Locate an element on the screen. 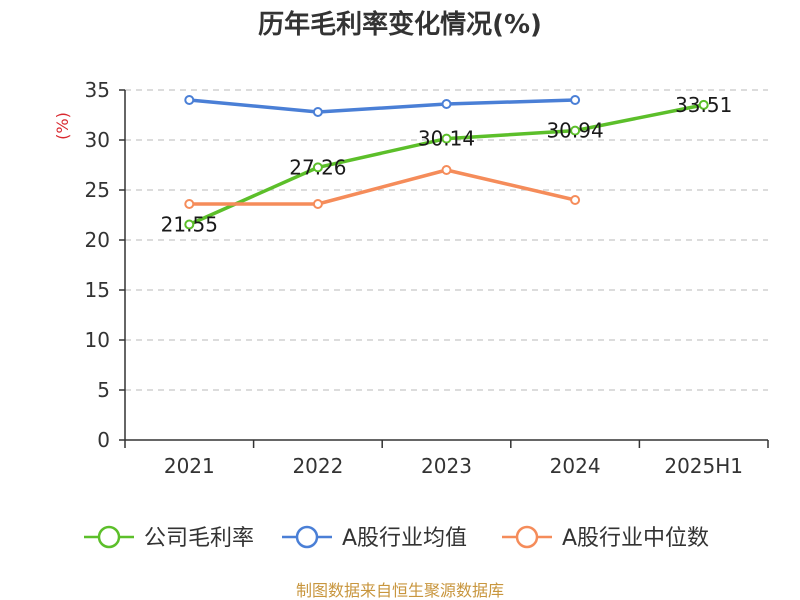 The width and height of the screenshot is (800, 600). data-label-0-2: 30.14 is located at coordinates (446, 139).